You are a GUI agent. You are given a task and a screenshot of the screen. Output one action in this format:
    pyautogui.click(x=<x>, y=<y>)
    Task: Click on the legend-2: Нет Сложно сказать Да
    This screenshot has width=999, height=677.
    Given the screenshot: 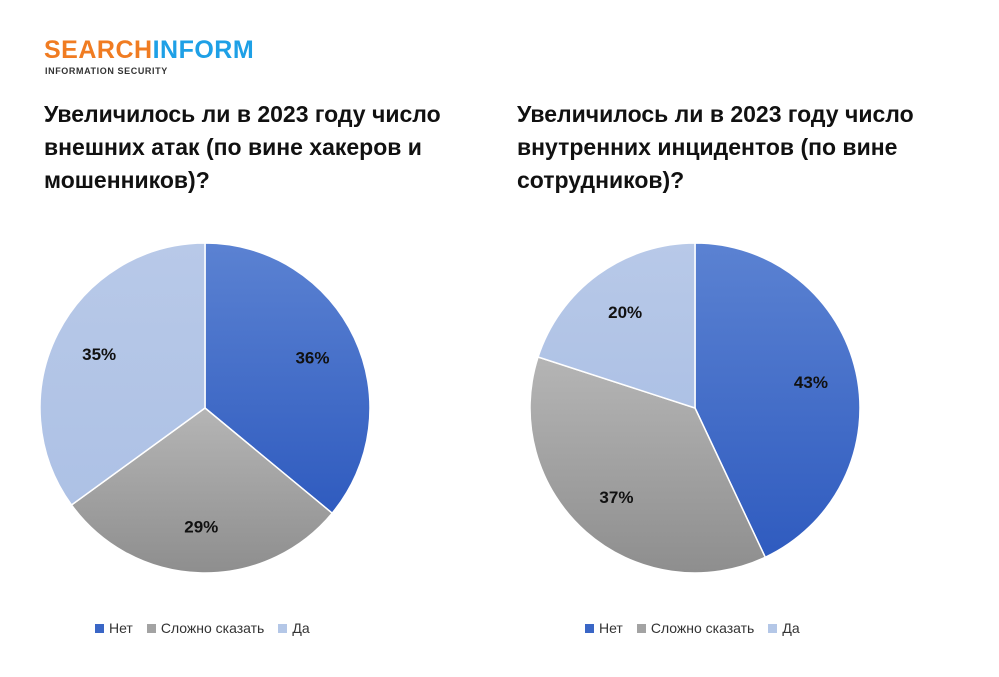 What is the action you would take?
    pyautogui.click(x=692, y=628)
    